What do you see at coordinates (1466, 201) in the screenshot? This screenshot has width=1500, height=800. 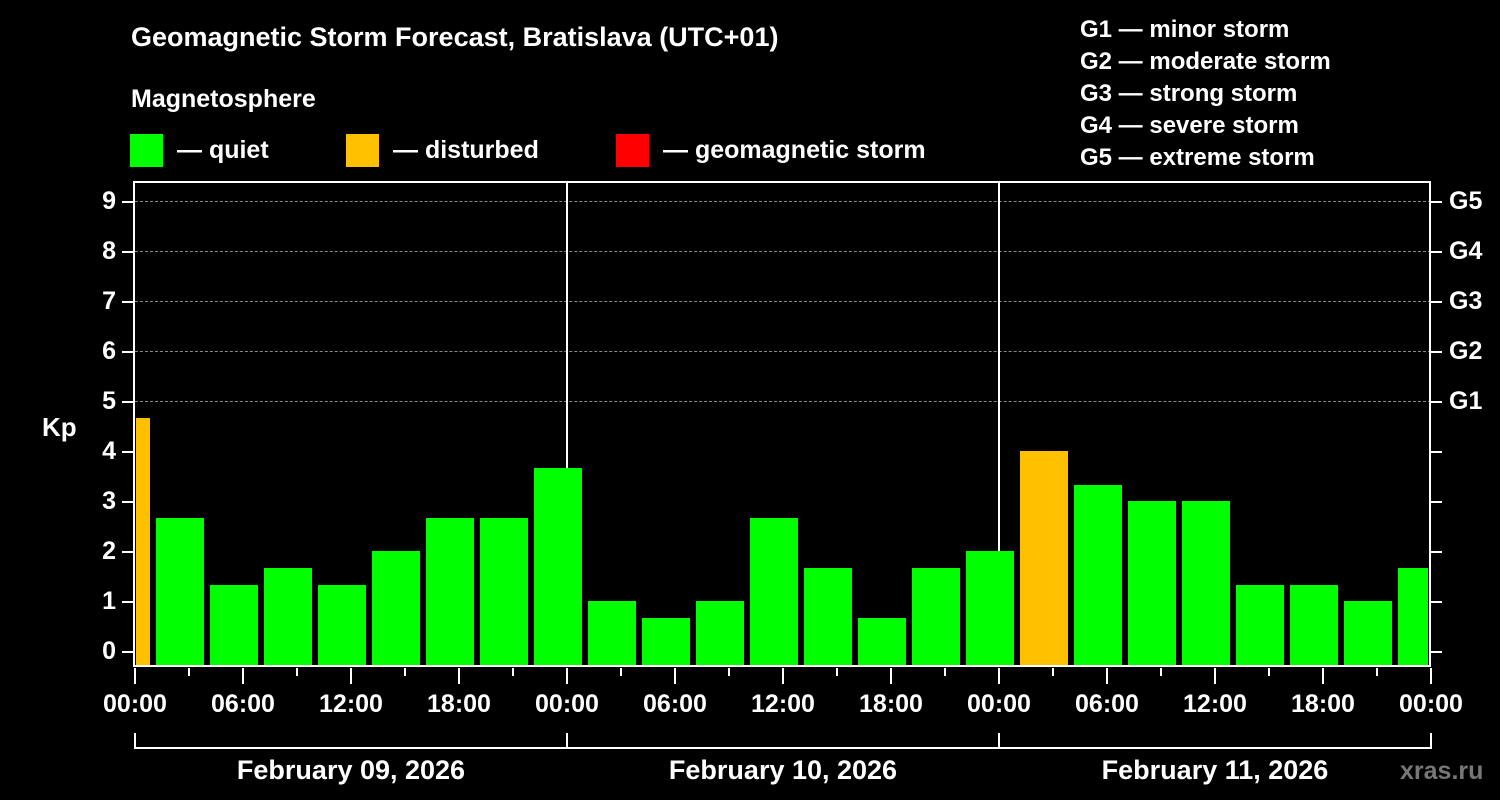 I see `g-tick-label: G5` at bounding box center [1466, 201].